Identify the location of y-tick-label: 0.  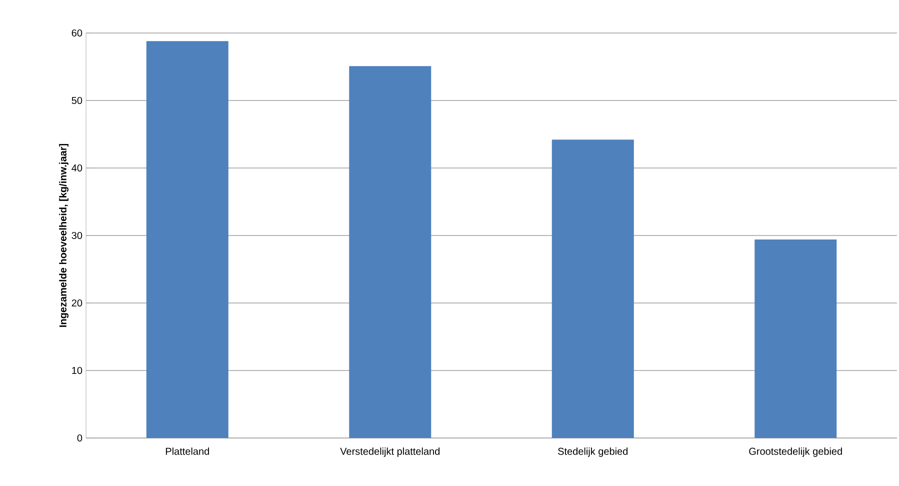
(79, 438).